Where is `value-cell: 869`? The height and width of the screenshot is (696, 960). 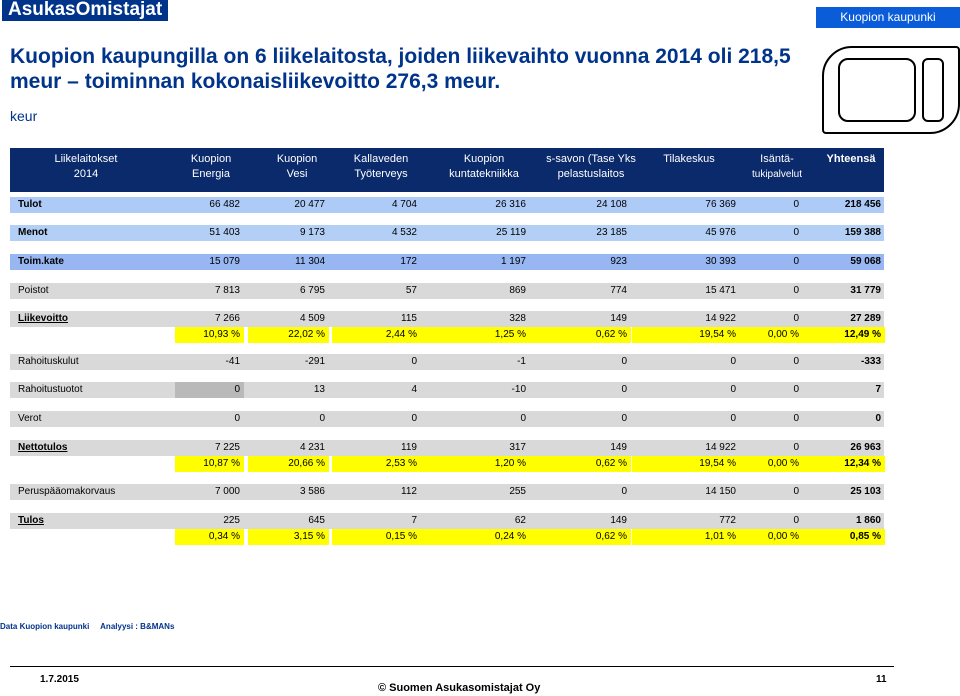
value-cell: 869 is located at coordinates (517, 290).